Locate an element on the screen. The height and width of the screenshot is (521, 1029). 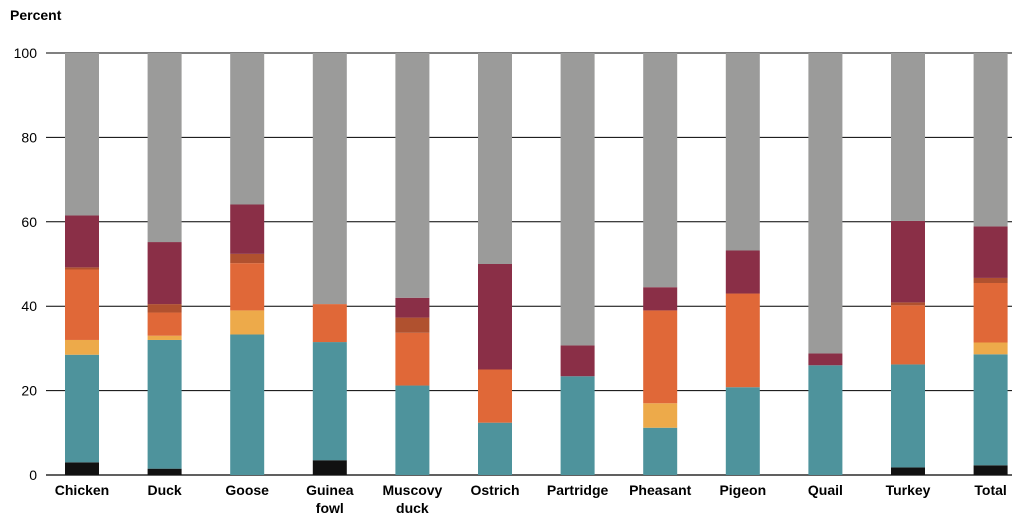
y-tick-label: 0 is located at coordinates (33, 475).